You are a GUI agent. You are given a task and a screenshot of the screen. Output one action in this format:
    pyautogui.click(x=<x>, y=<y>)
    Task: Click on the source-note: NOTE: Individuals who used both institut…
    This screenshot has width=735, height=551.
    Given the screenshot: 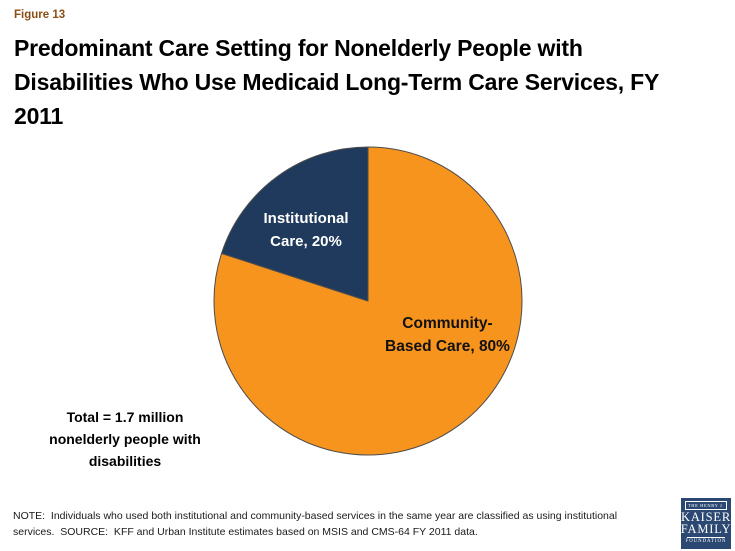 What is the action you would take?
    pyautogui.click(x=315, y=524)
    